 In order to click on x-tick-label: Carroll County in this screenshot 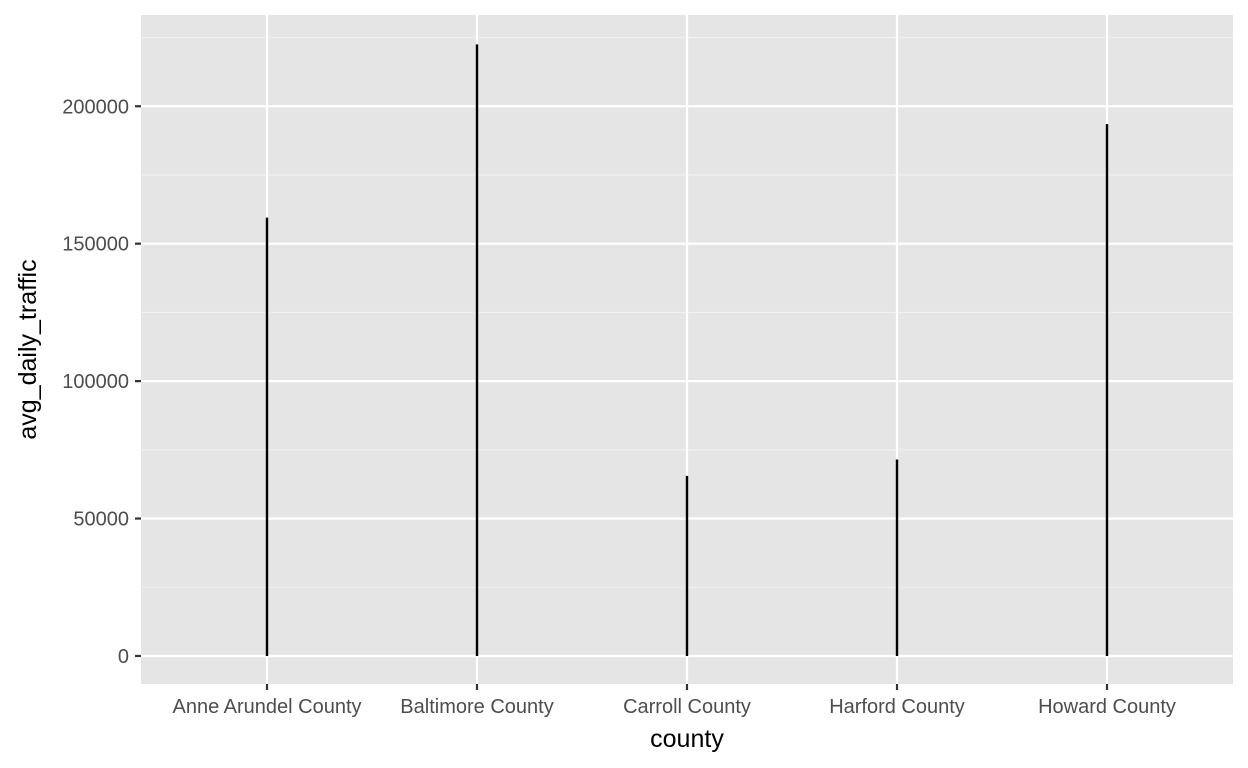, I will do `click(687, 707)`.